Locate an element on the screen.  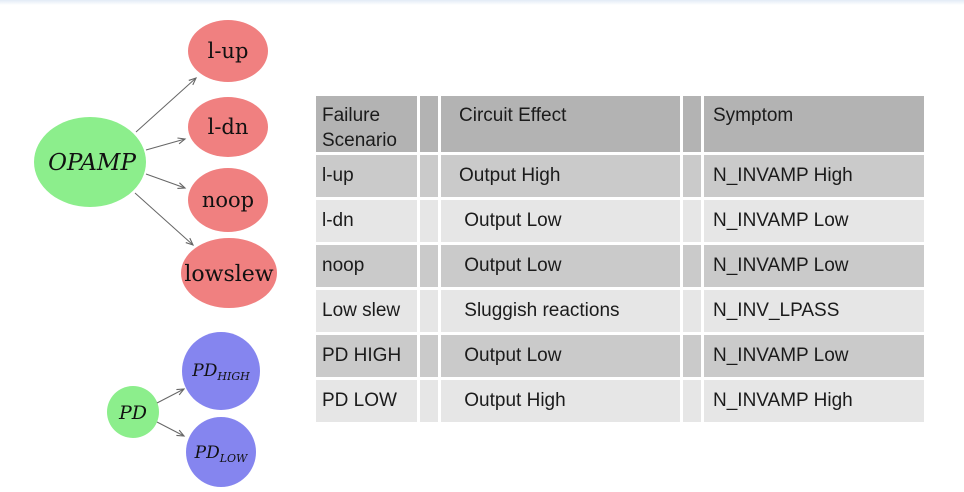
cell-effect: Sluggish reactions is located at coordinates (560, 311).